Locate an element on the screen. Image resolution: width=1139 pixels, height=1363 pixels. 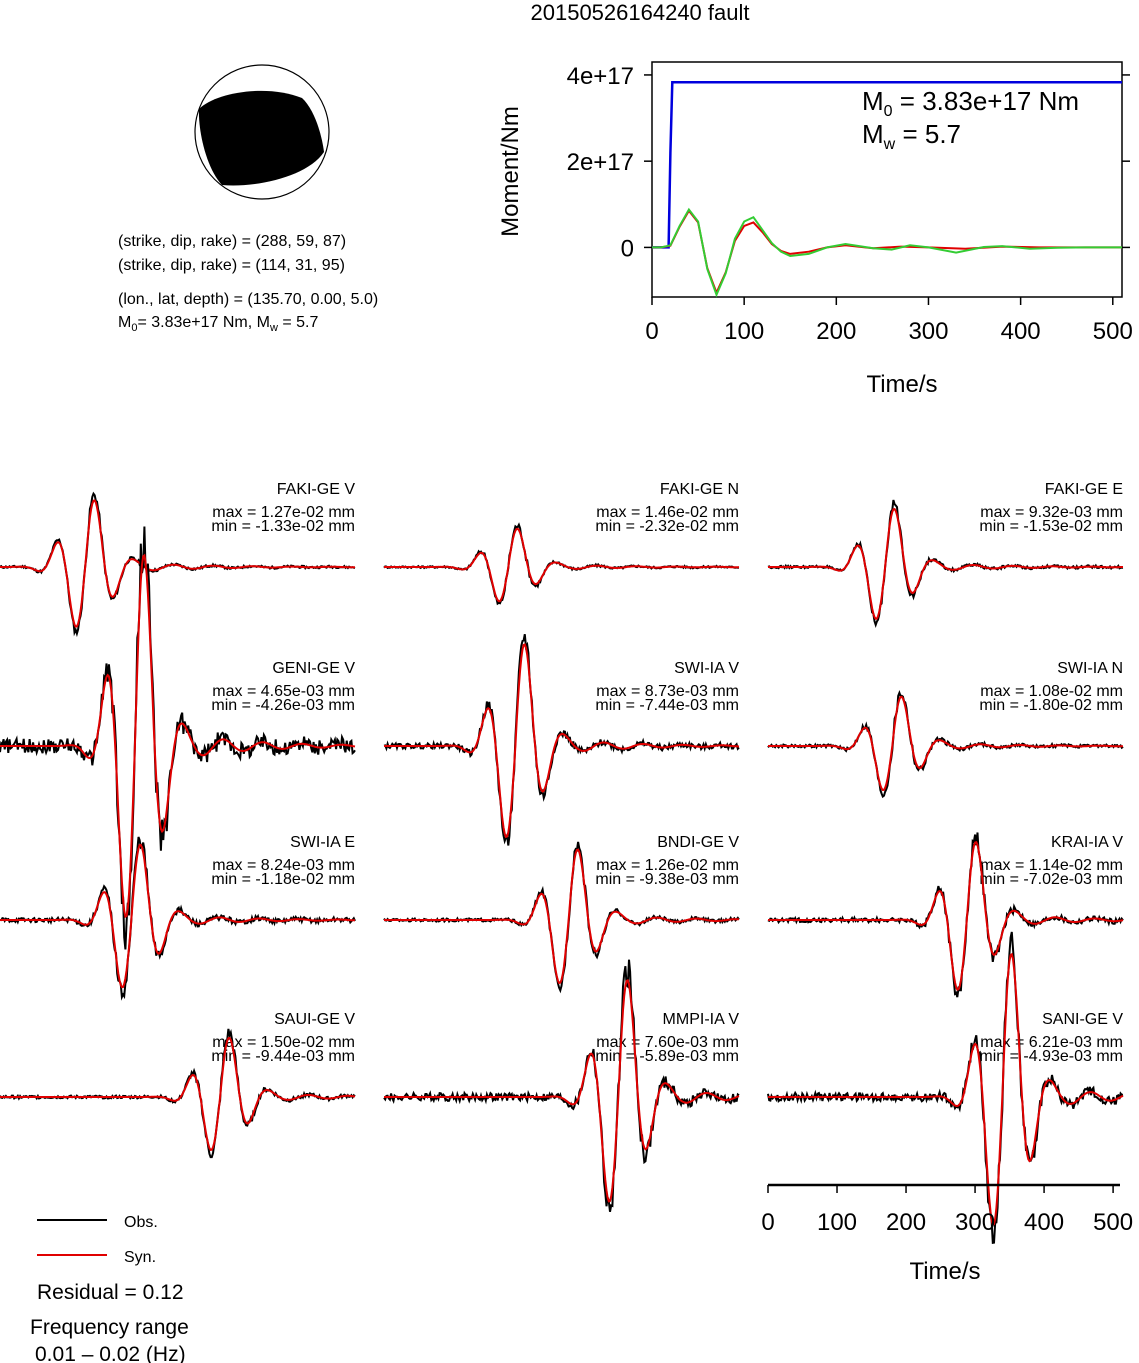
min-amplitude-label: min = -4.26e-03 mm is located at coordinates (283, 705).